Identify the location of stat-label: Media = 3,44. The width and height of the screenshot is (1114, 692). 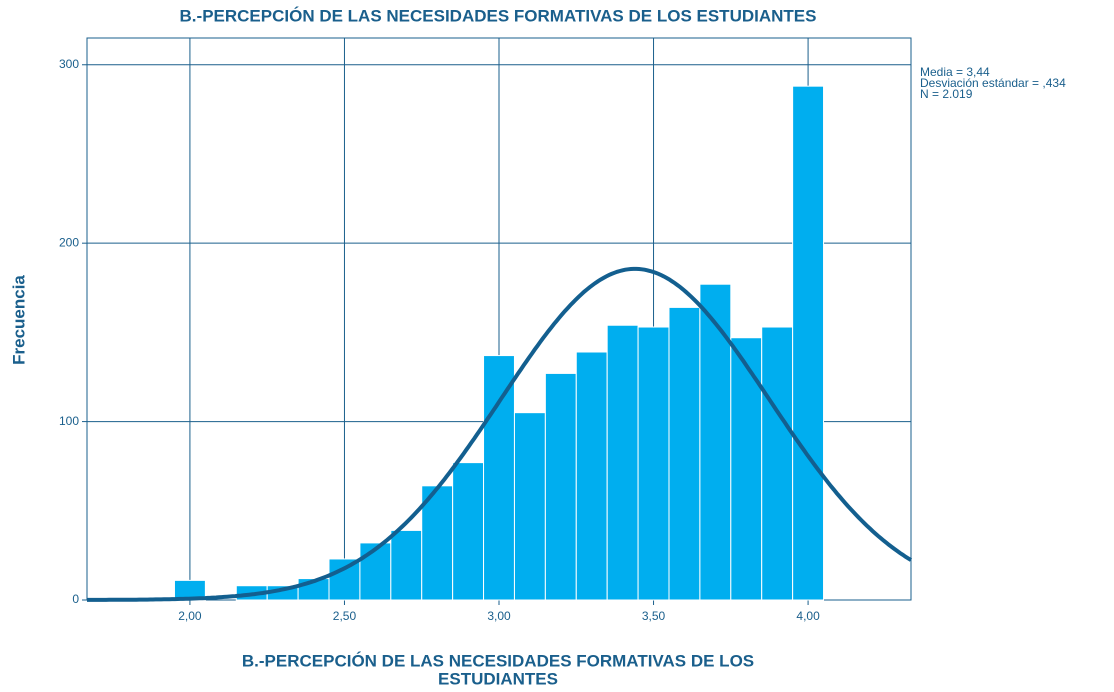
(955, 72).